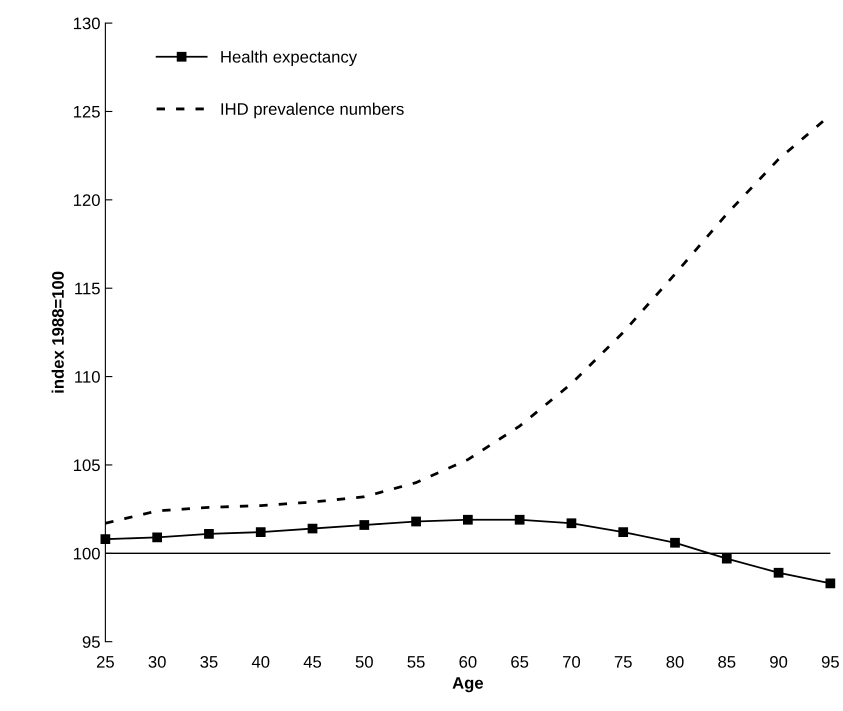 Image resolution: width=843 pixels, height=711 pixels. I want to click on x-tick-label: 50, so click(364, 662).